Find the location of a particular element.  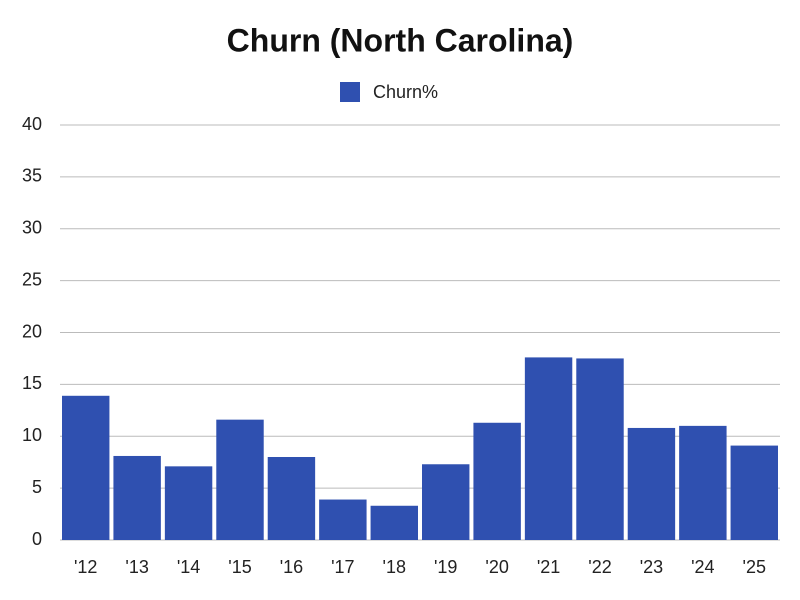

y-tick-label: 10 is located at coordinates (32, 435).